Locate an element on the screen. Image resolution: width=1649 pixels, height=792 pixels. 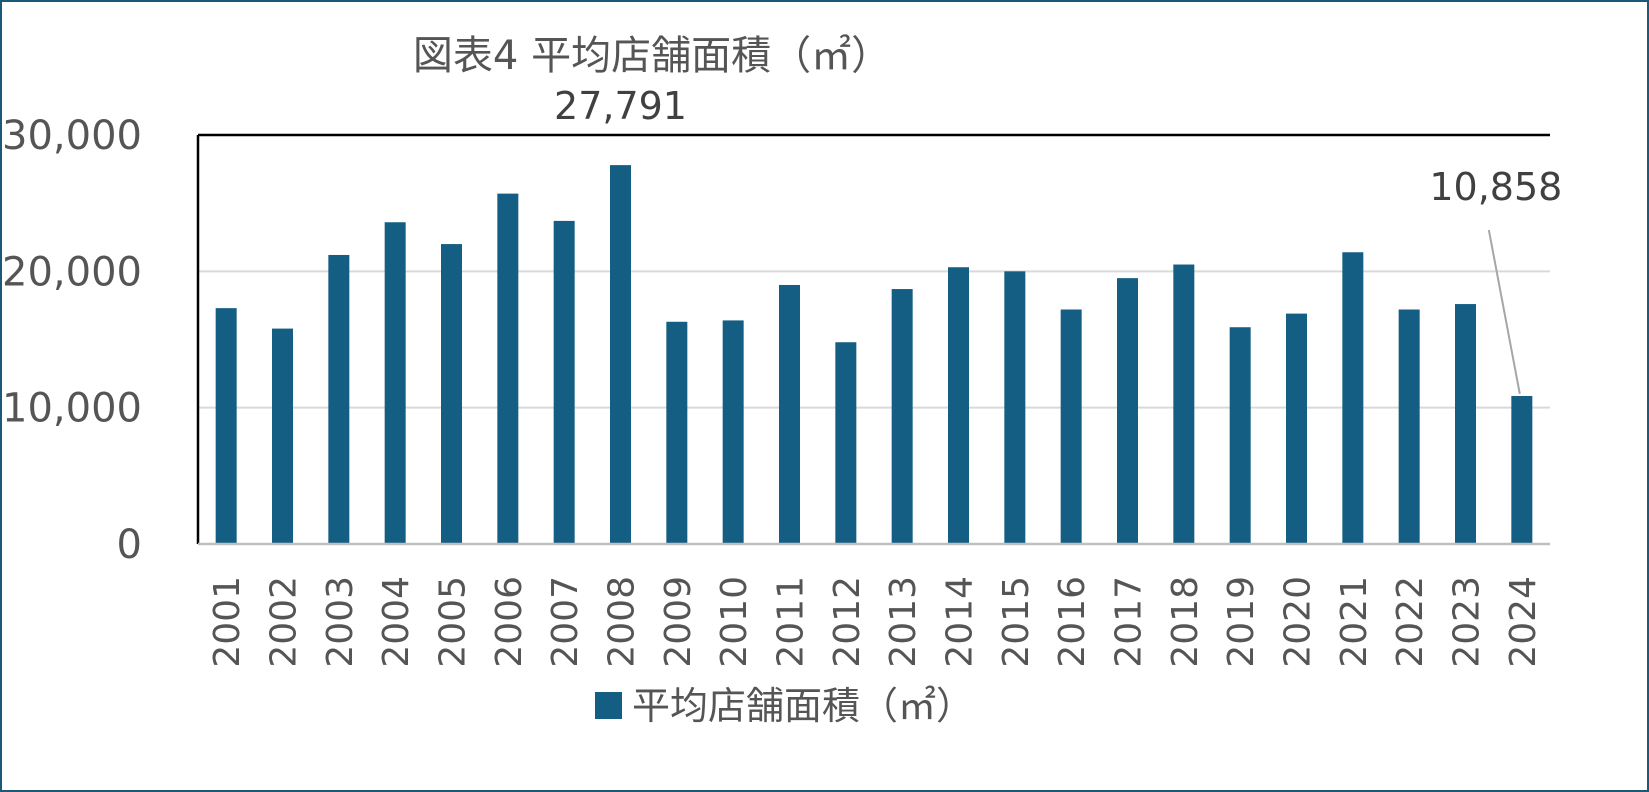
x-tick-label: 2001 is located at coordinates (227, 622).